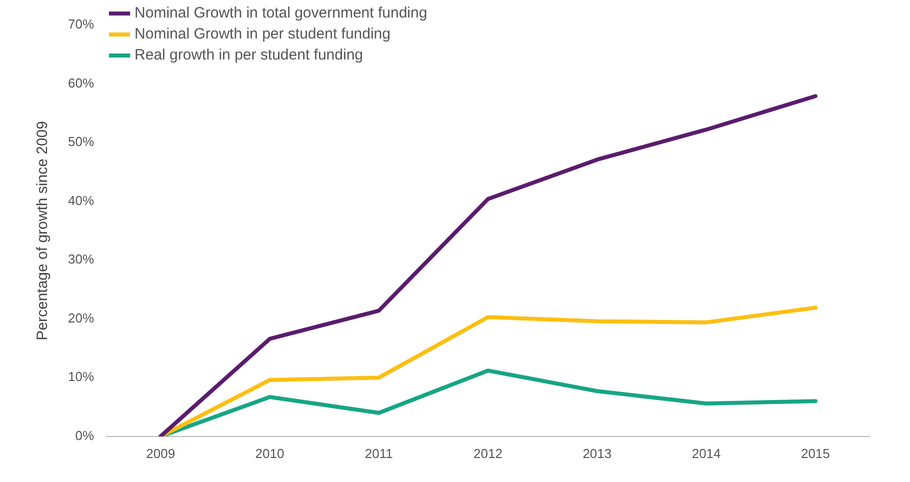 Image resolution: width=910 pixels, height=482 pixels. Describe the element at coordinates (43, 230) in the screenshot. I see `y-axis-title: Percentage of growth since 2009` at that location.